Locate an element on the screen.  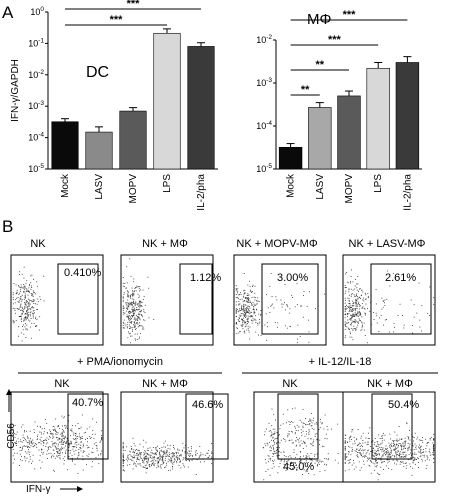
bar-mopv is located at coordinates (349, 132).